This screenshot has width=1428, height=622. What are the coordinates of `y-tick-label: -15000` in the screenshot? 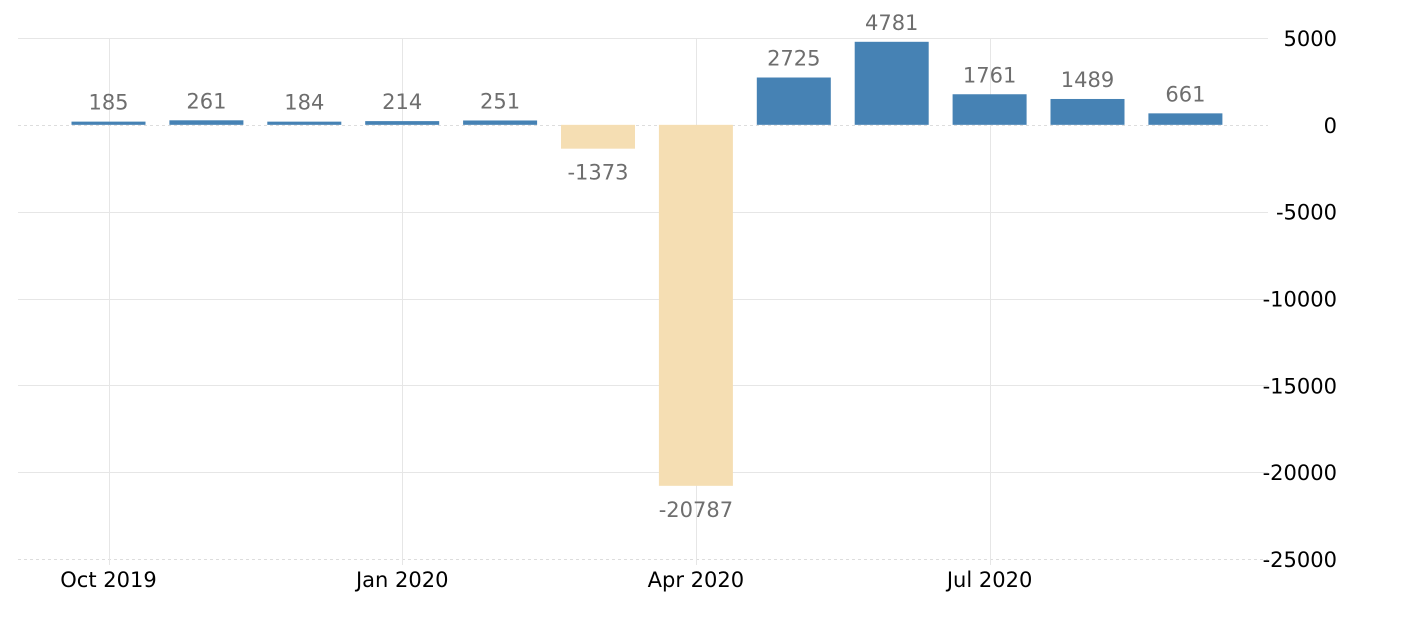 It's located at (1300, 386).